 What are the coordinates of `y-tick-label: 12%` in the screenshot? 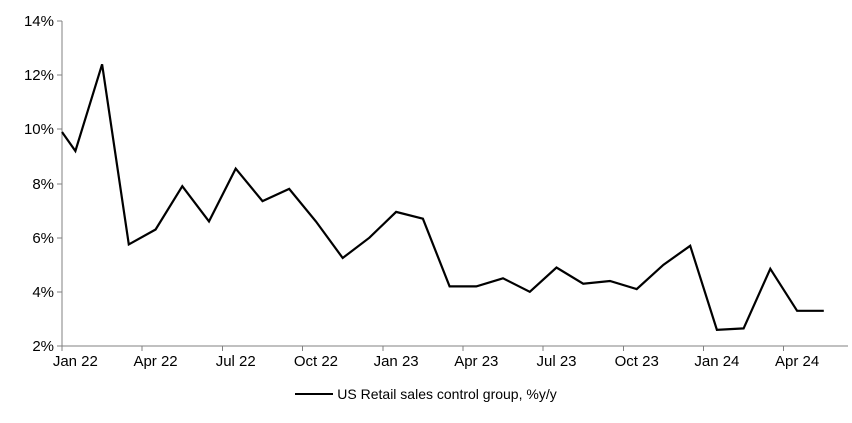 It's located at (39, 75).